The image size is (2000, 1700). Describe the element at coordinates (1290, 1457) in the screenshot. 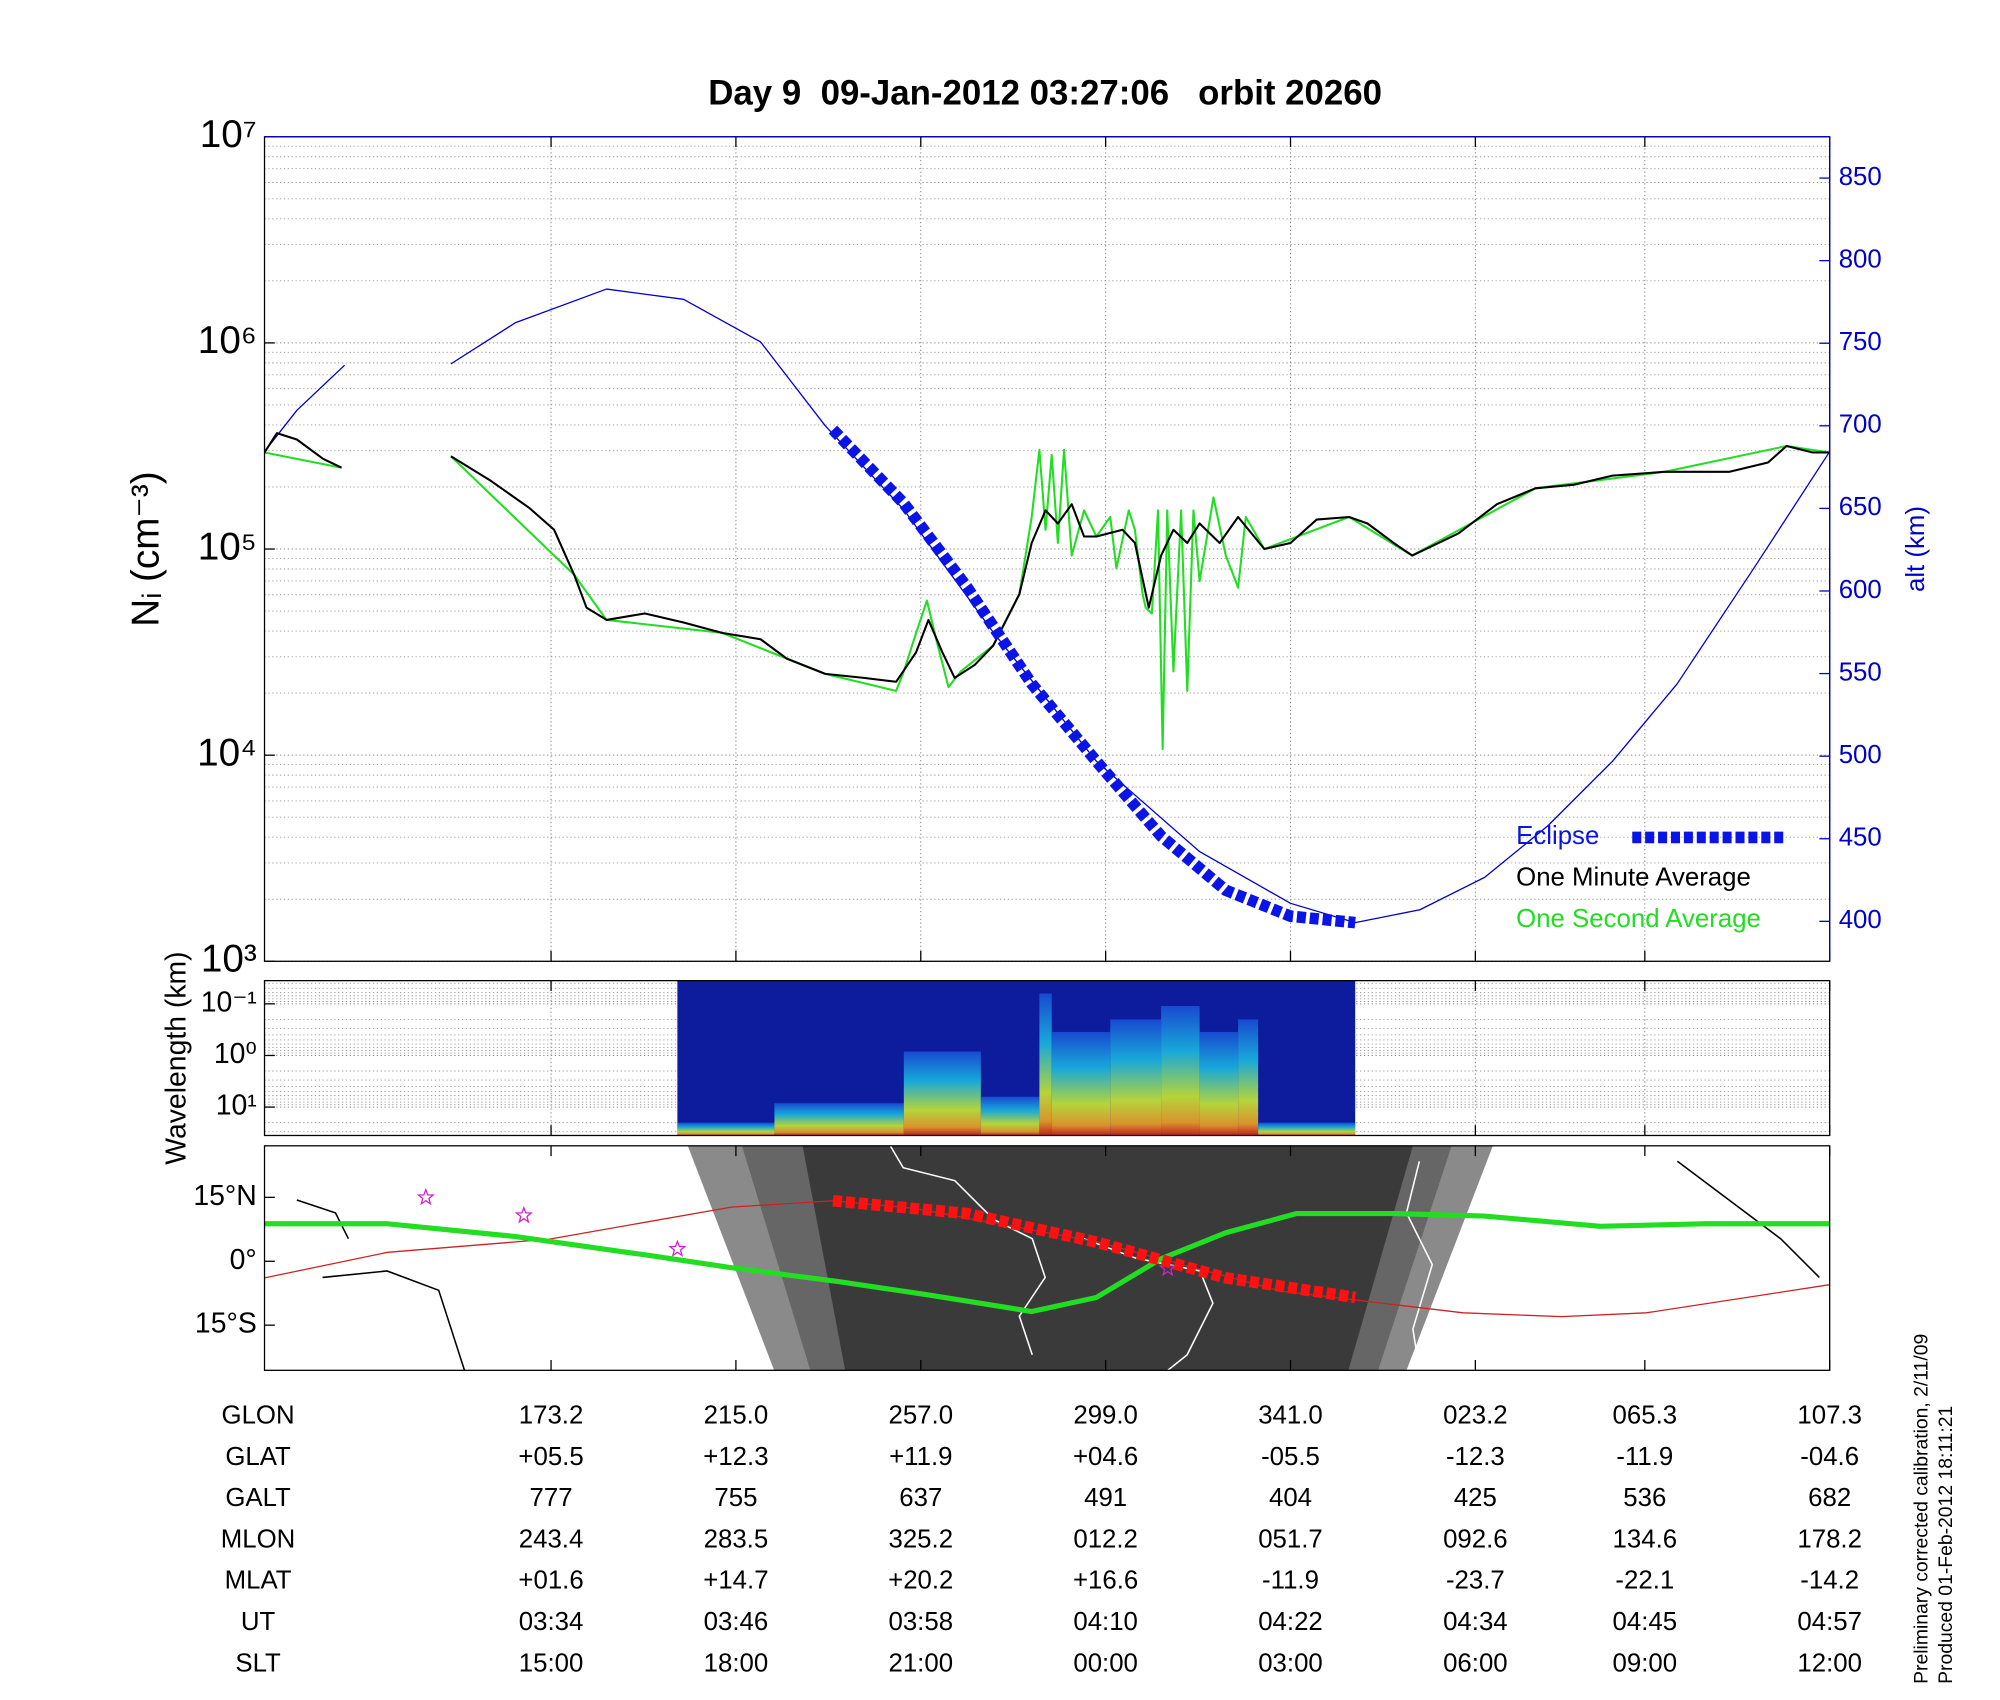

I see `table-cell: -05.5` at that location.